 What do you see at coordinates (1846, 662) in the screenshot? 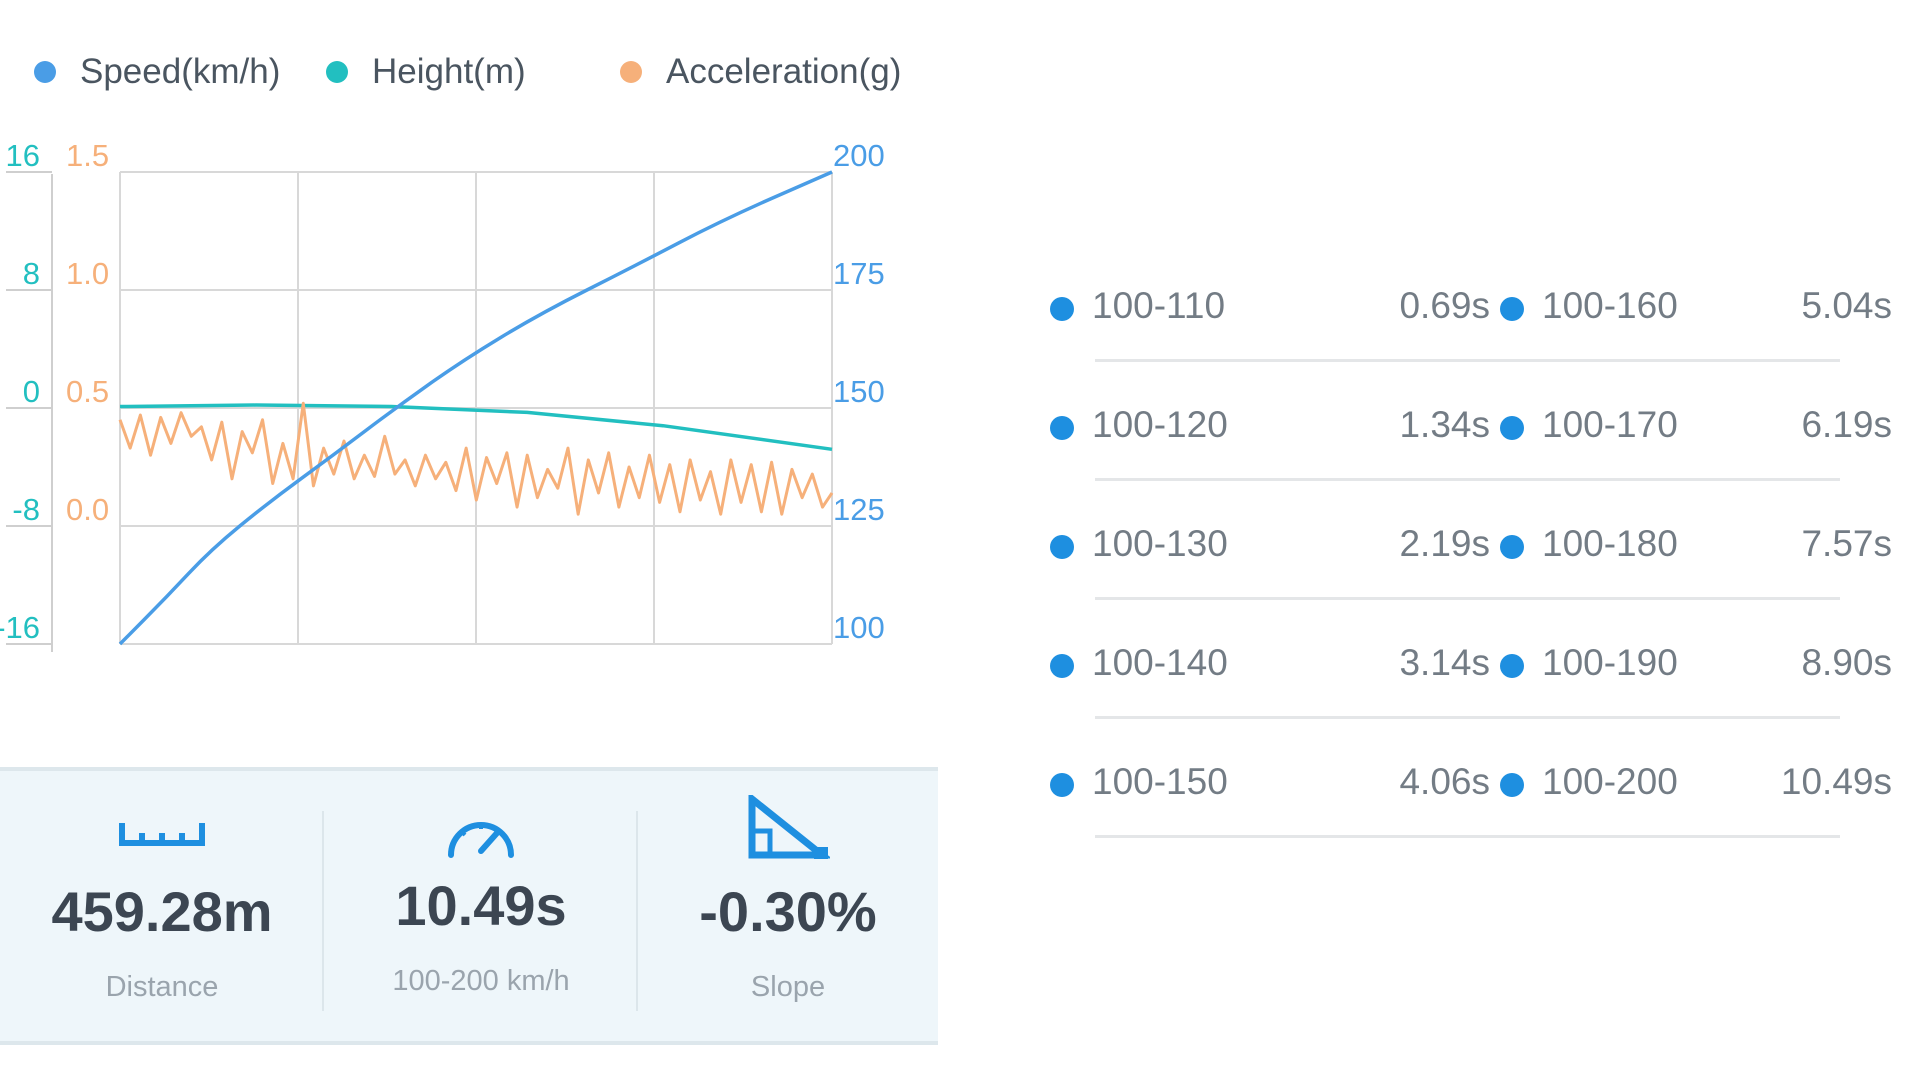
I see `split-time: 8.90s` at bounding box center [1846, 662].